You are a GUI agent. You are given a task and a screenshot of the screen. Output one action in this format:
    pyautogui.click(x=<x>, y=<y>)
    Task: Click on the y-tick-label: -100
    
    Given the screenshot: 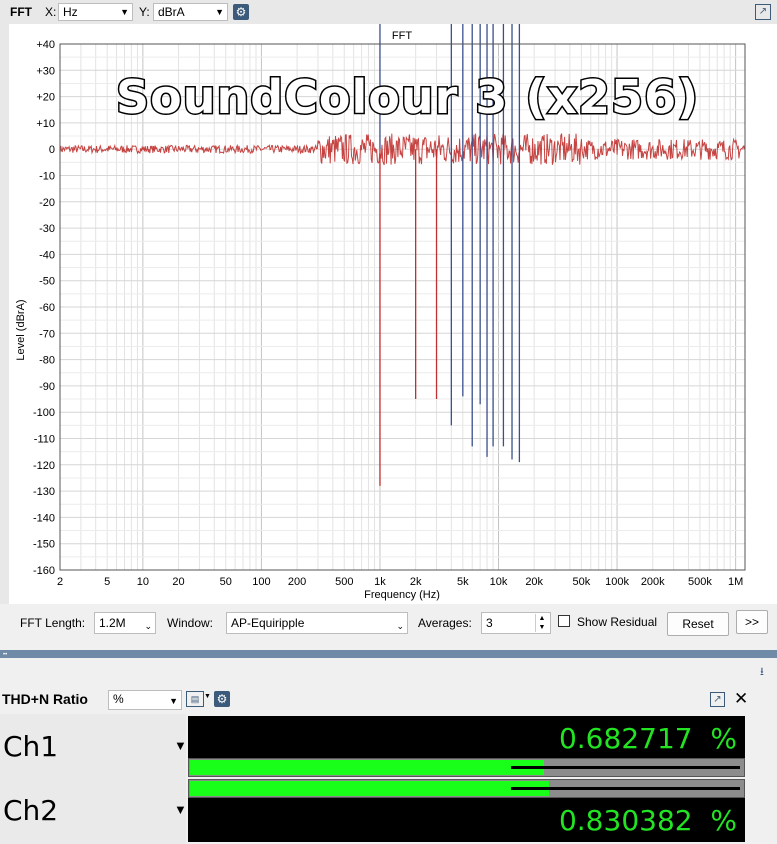 What is the action you would take?
    pyautogui.click(x=44, y=413)
    